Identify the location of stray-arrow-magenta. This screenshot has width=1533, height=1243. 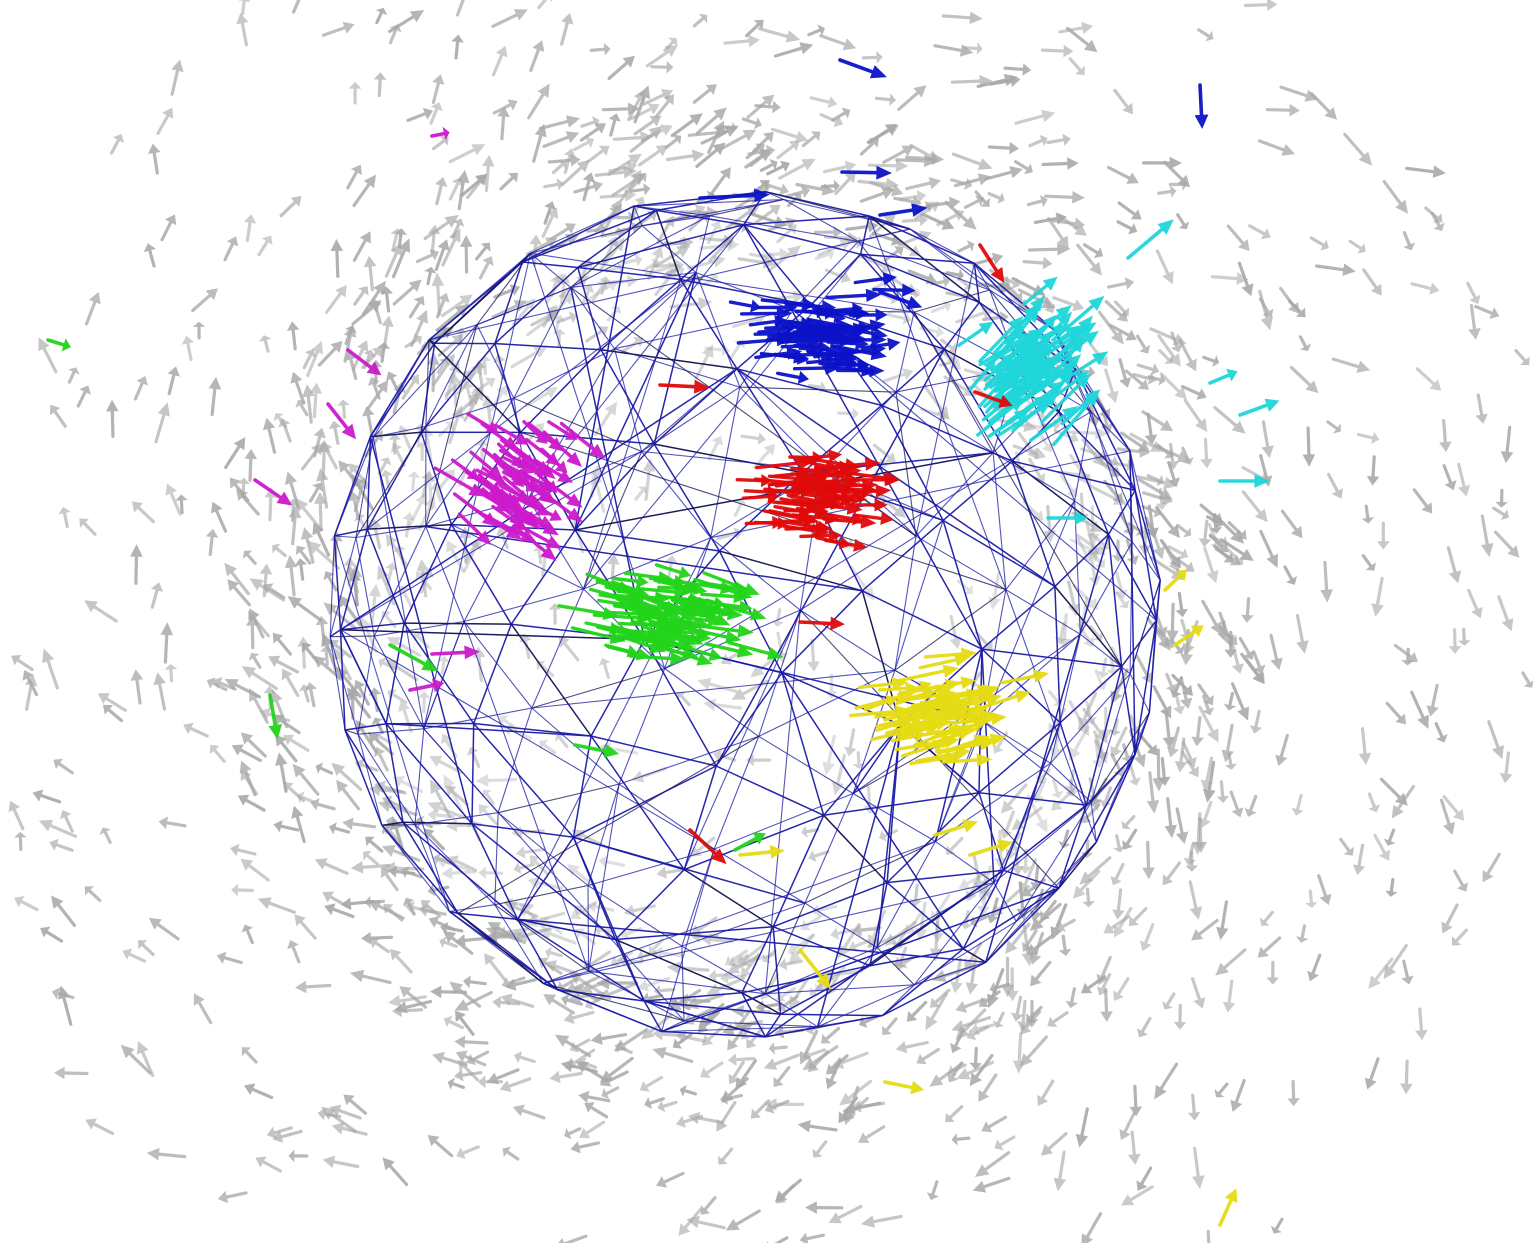
(273, 492).